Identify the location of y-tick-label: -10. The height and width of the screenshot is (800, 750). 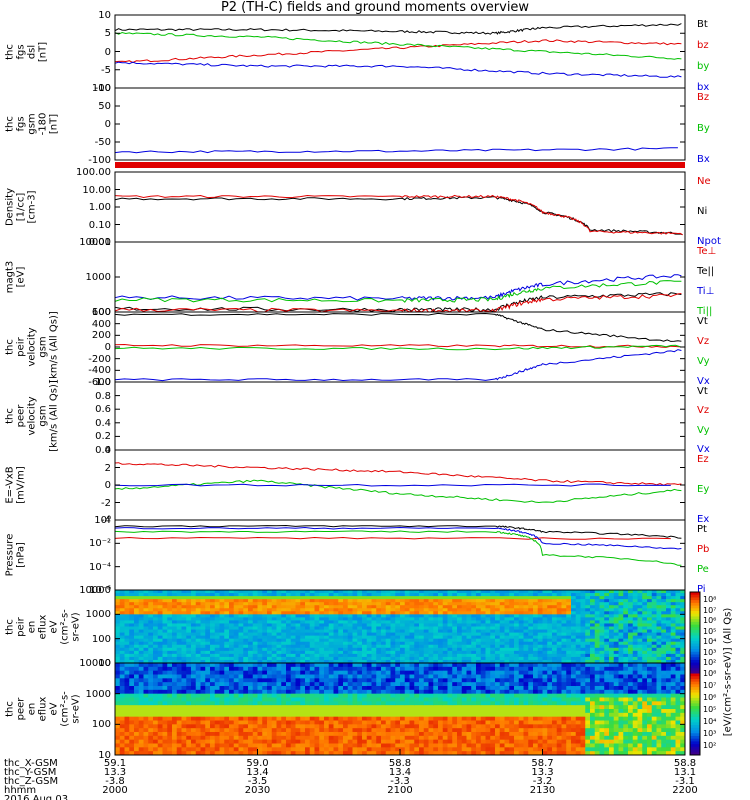
(102, 88).